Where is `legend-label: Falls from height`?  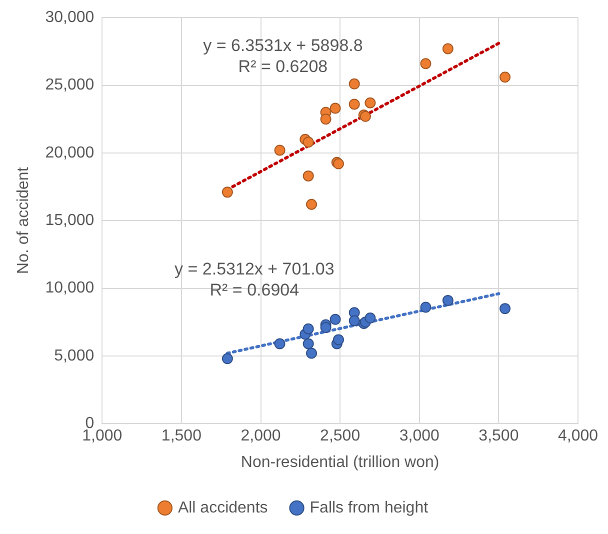 legend-label: Falls from height is located at coordinates (369, 507).